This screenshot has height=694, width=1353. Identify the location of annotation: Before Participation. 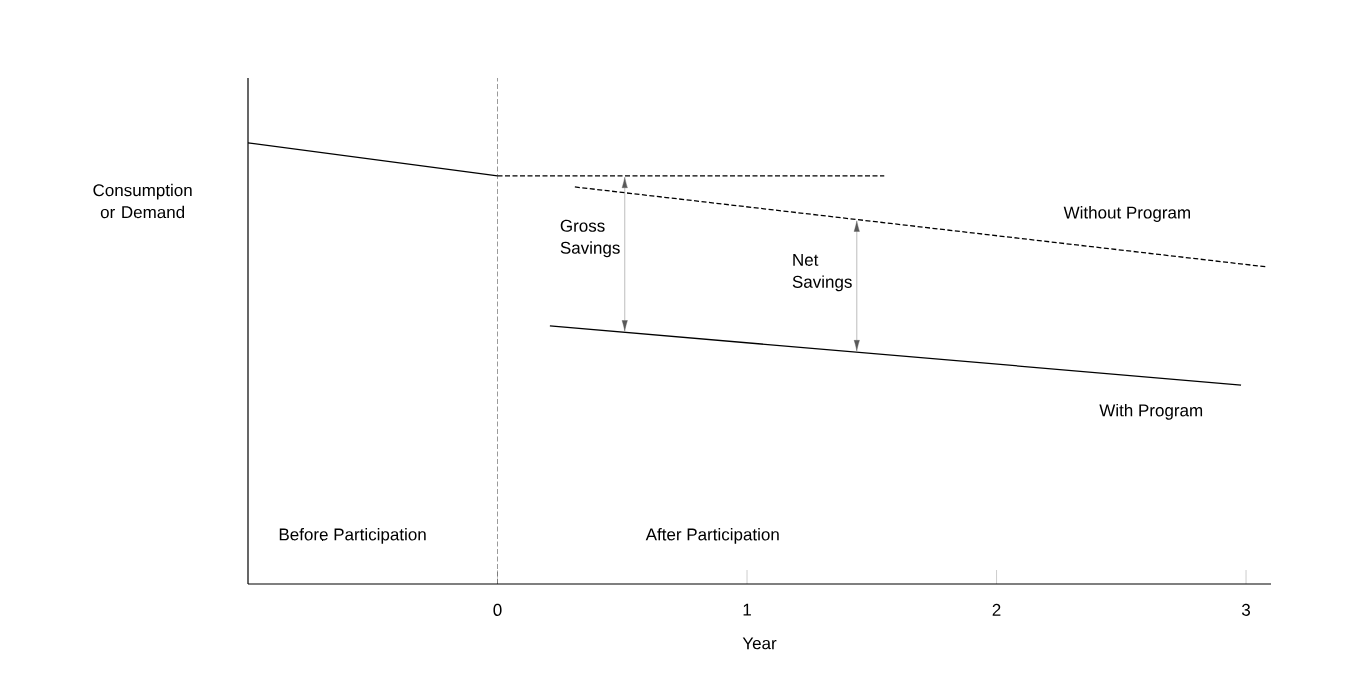
(352, 536).